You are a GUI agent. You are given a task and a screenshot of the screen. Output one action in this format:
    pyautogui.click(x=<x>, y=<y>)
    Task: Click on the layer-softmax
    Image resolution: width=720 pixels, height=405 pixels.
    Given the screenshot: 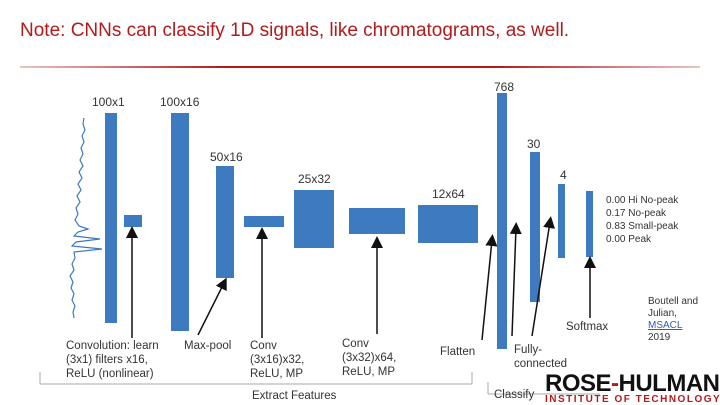 What is the action you would take?
    pyautogui.click(x=589, y=224)
    